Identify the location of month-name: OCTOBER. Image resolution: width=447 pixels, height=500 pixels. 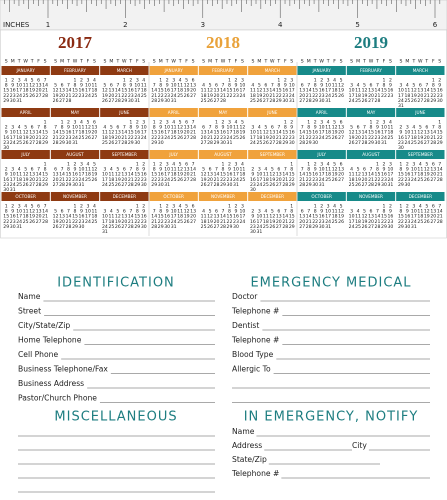
(25, 196).